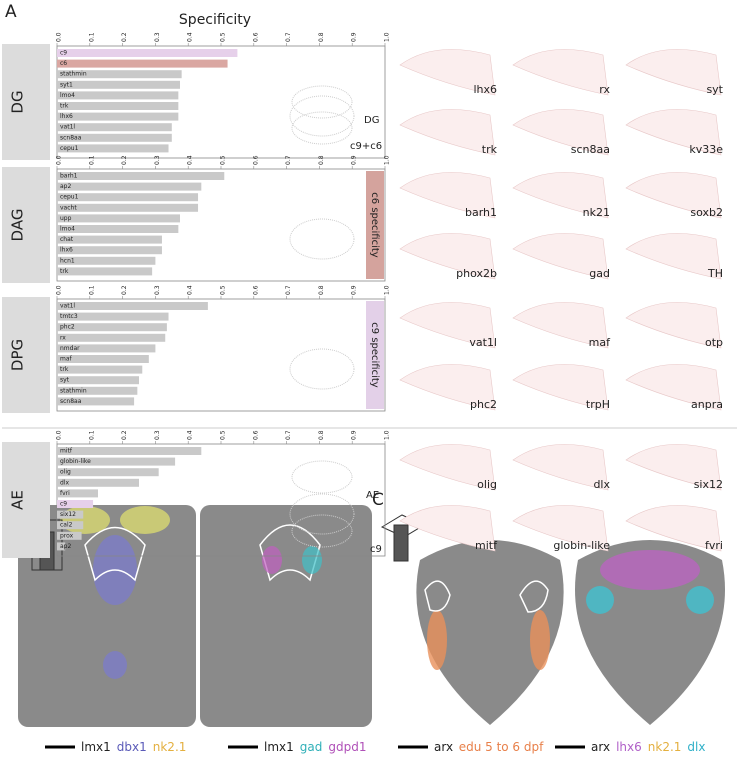  Describe the element at coordinates (66, 218) in the screenshot. I see `category-label: upp` at that location.